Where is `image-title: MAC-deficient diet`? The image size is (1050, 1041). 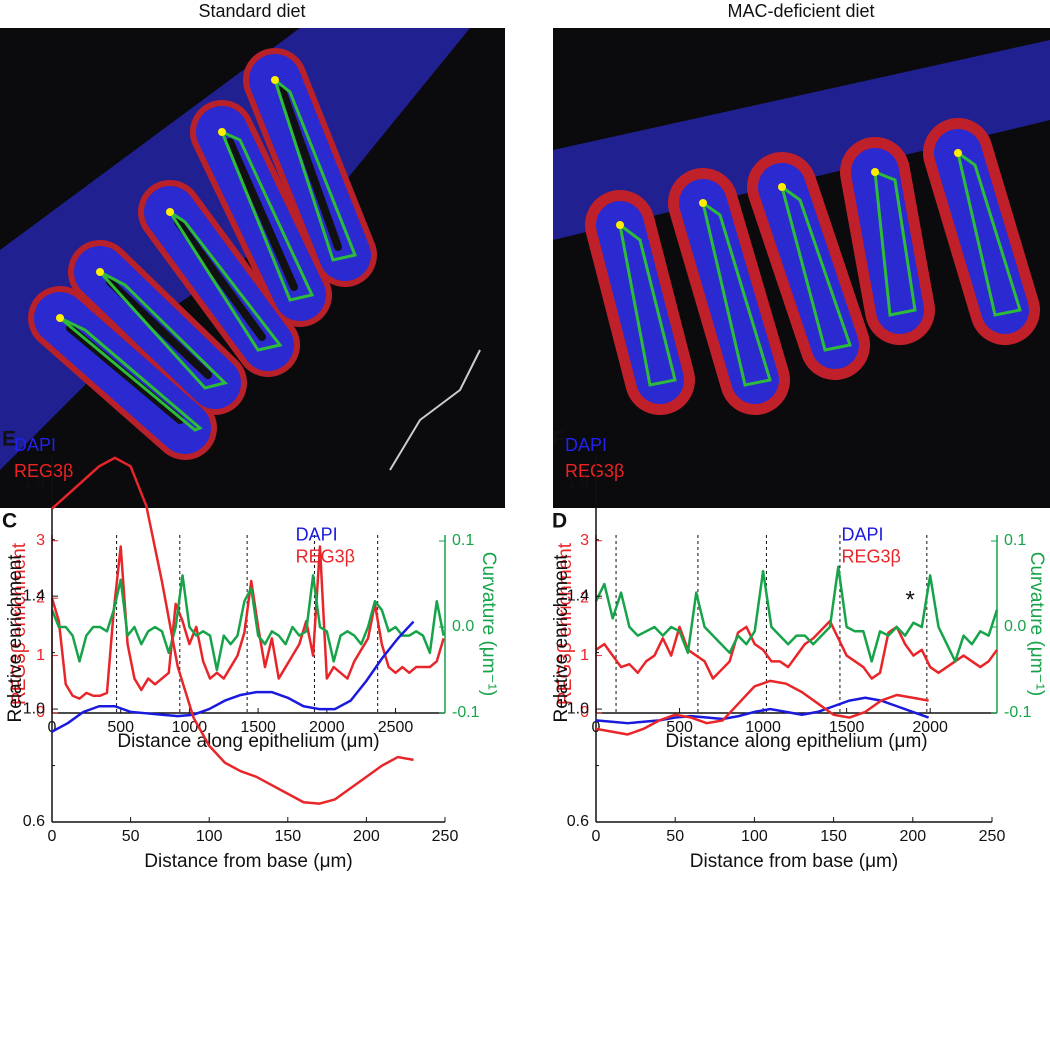
image-title: MAC-deficient diet is located at coordinates (800, 11).